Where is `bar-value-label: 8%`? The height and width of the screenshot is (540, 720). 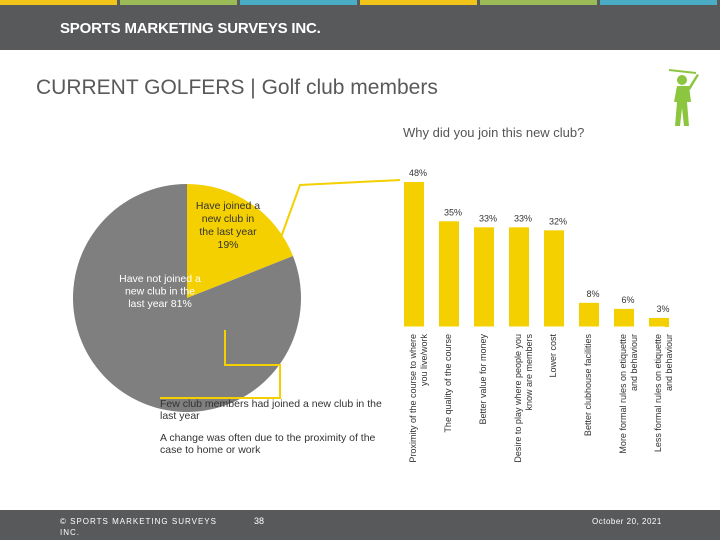 bar-value-label: 8% is located at coordinates (592, 294).